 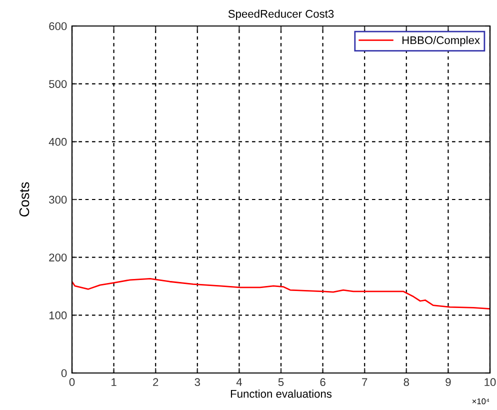 I want to click on x-axis-title: Function evaluations, so click(x=281, y=394).